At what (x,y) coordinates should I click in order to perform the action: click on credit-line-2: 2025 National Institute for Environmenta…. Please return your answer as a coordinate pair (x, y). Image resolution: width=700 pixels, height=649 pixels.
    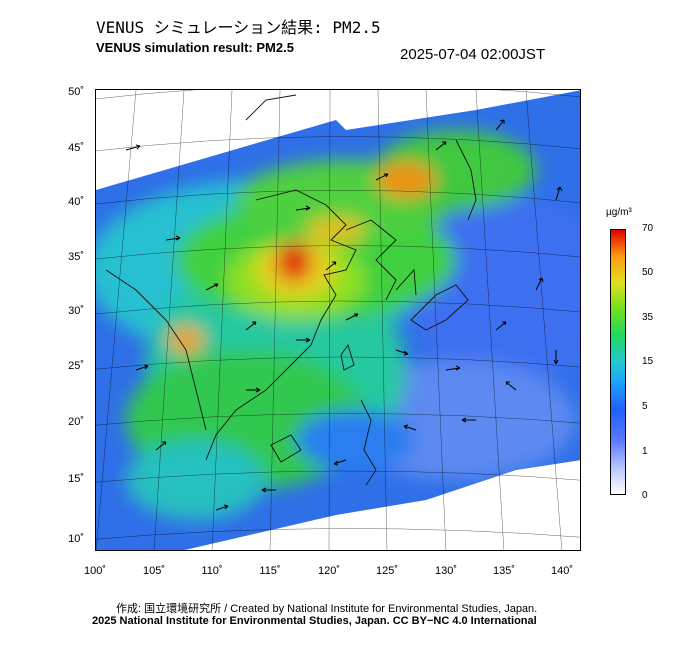
    Looking at the image, I should click on (314, 621).